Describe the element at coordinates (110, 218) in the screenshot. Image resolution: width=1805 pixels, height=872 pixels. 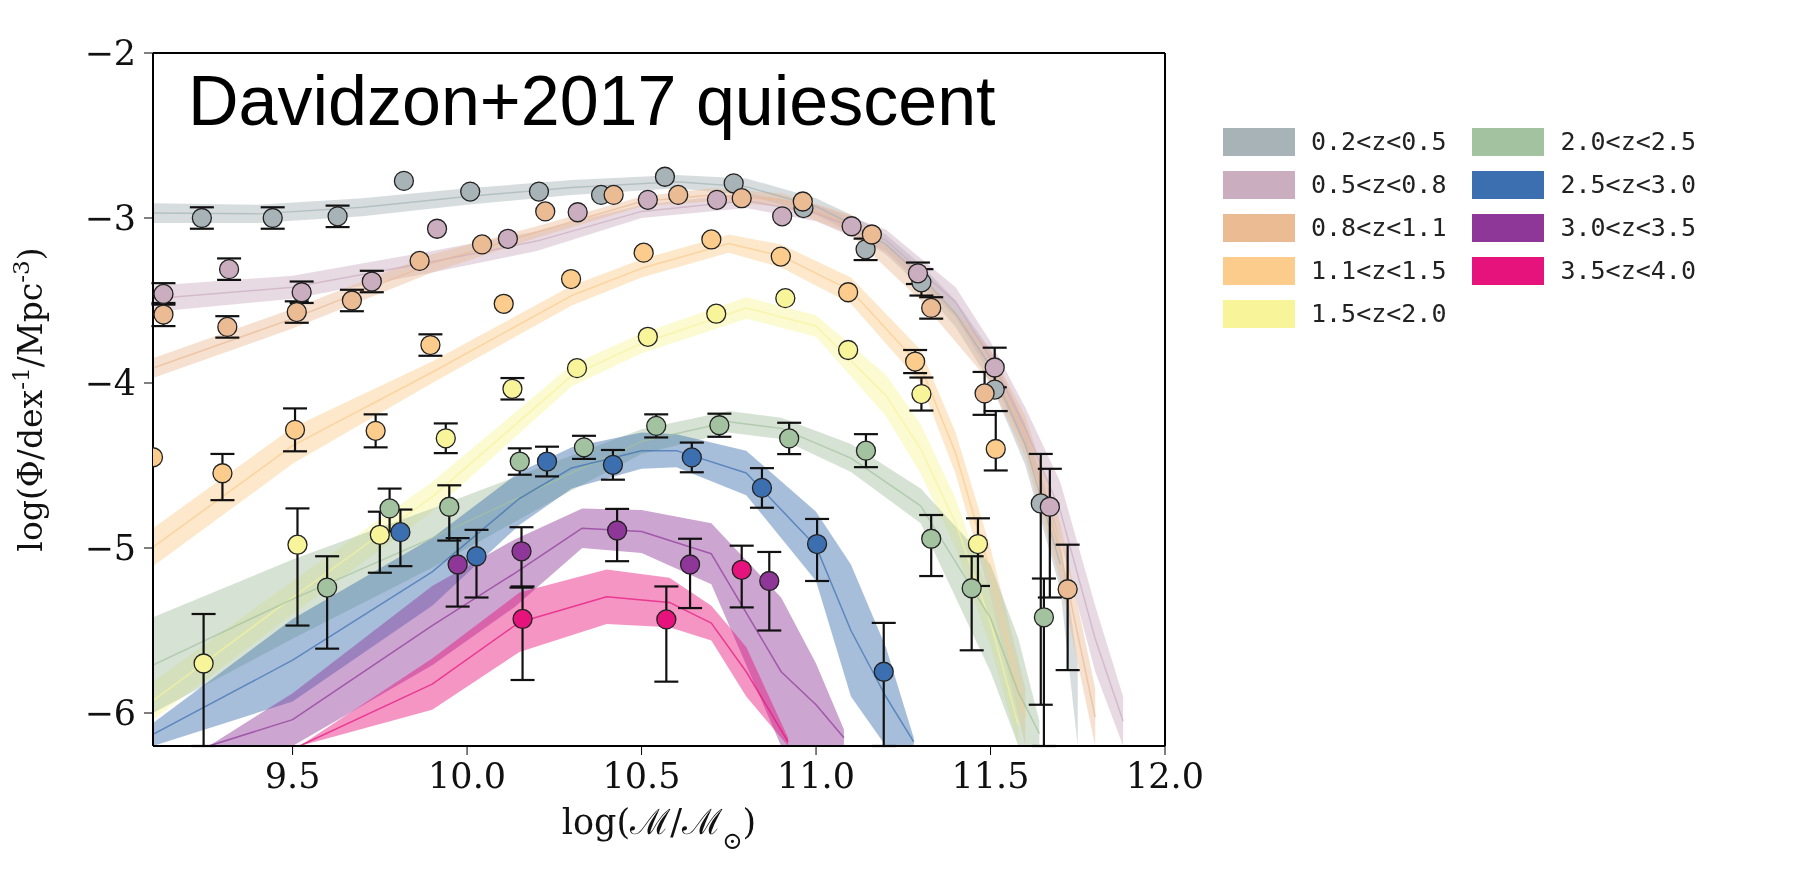
I see `y-tick-label: −3` at that location.